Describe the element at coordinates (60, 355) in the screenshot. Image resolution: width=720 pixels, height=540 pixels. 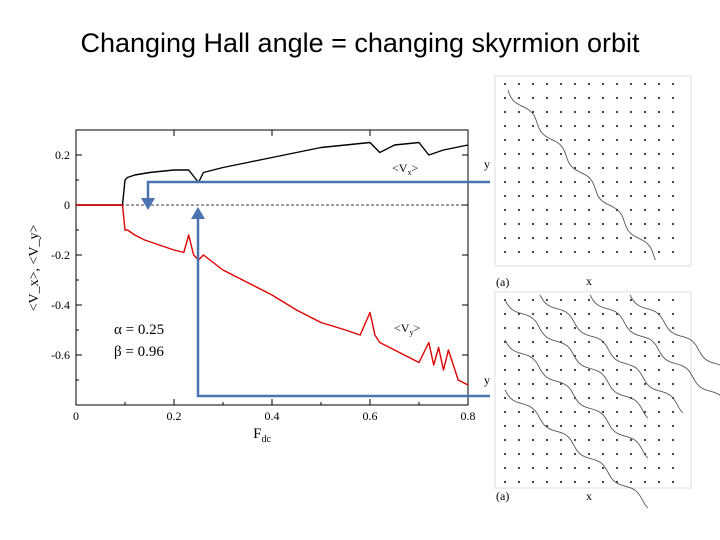
I see `y-tick-label: -0.6` at that location.